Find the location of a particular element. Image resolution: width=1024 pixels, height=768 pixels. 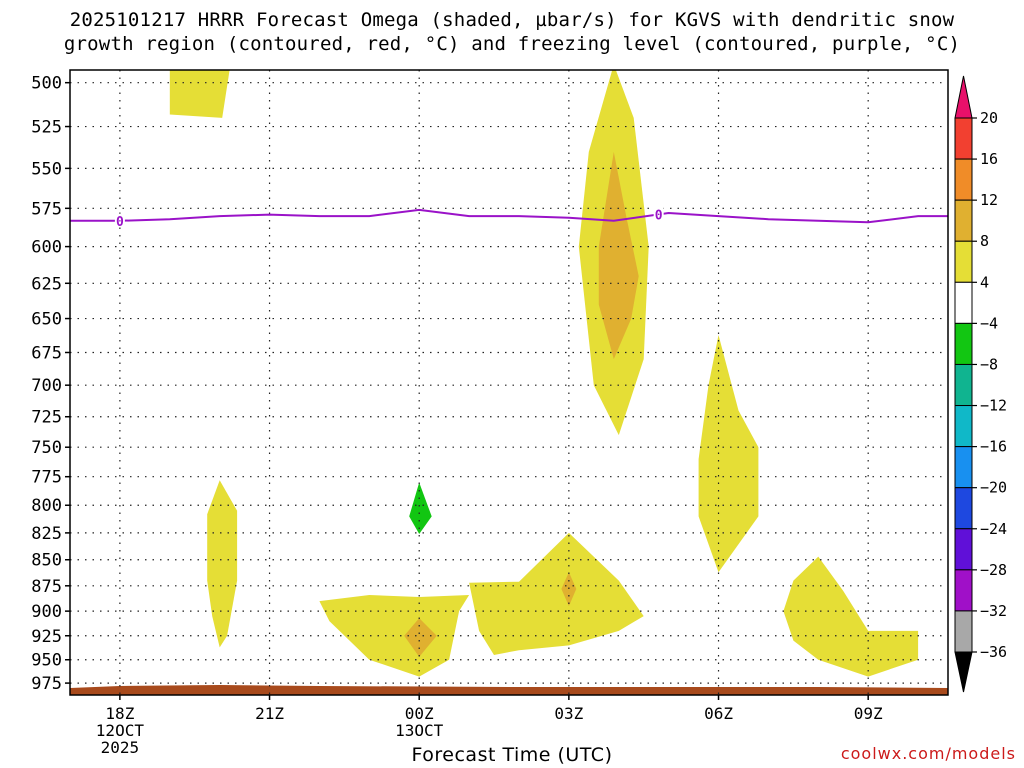

y-tick-label: 525 is located at coordinates (46, 128).